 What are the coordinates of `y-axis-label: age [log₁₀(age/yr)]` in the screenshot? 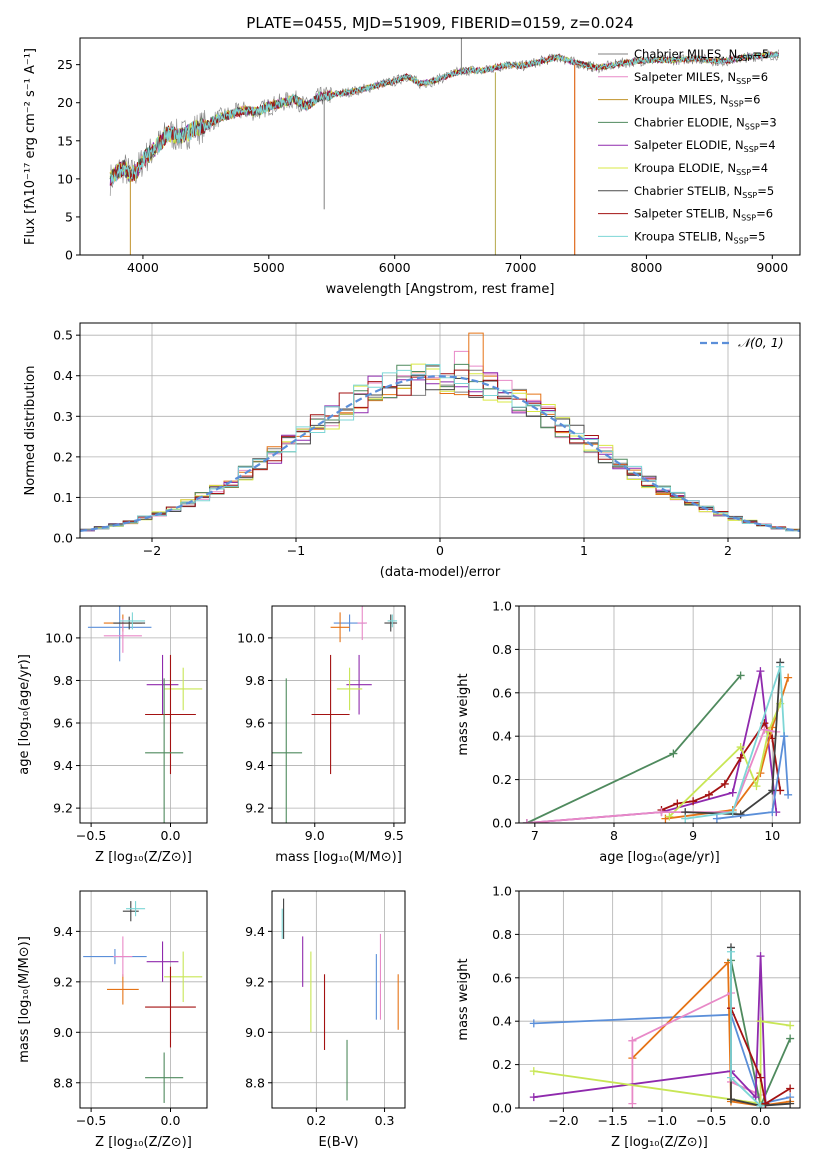 It's located at (24, 714).